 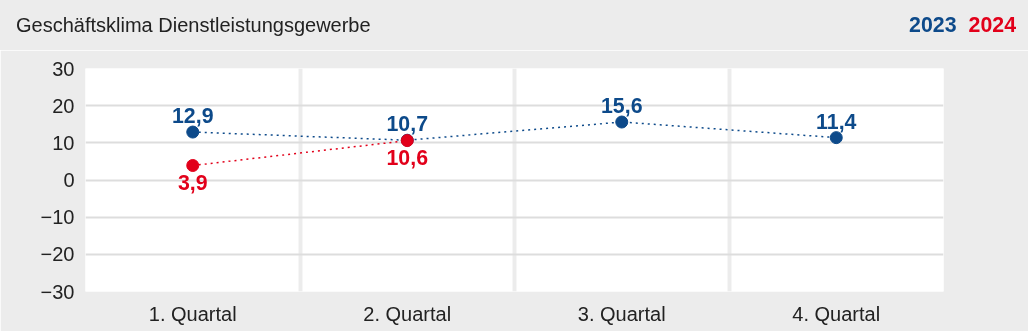 I want to click on data-label: 10,6, so click(x=407, y=157).